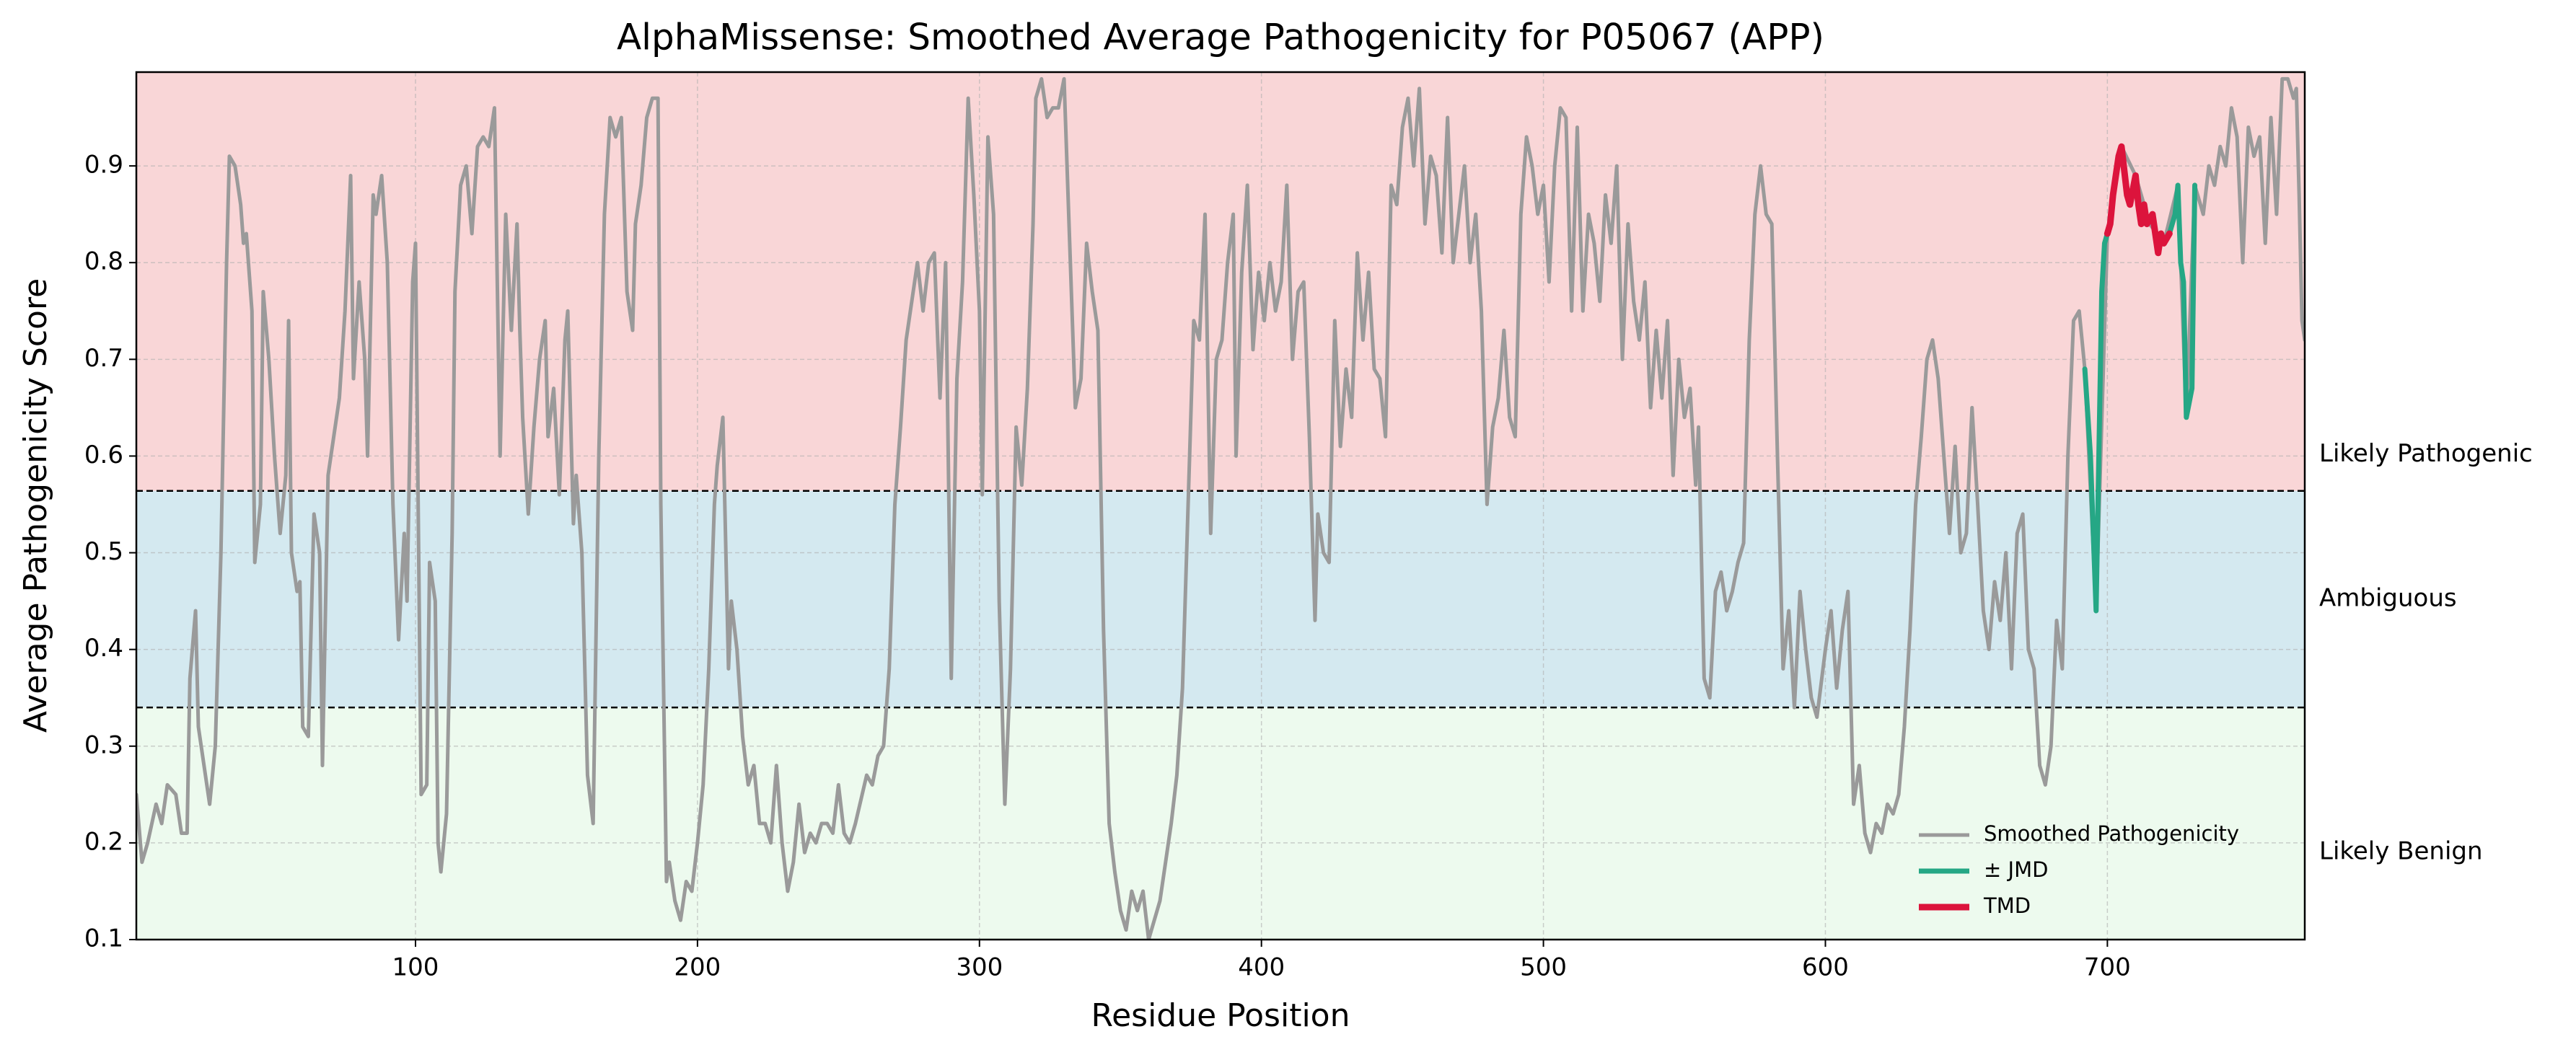 This screenshot has height=1060, width=2576. Describe the element at coordinates (2007, 905) in the screenshot. I see `legend-label: TMD` at that location.